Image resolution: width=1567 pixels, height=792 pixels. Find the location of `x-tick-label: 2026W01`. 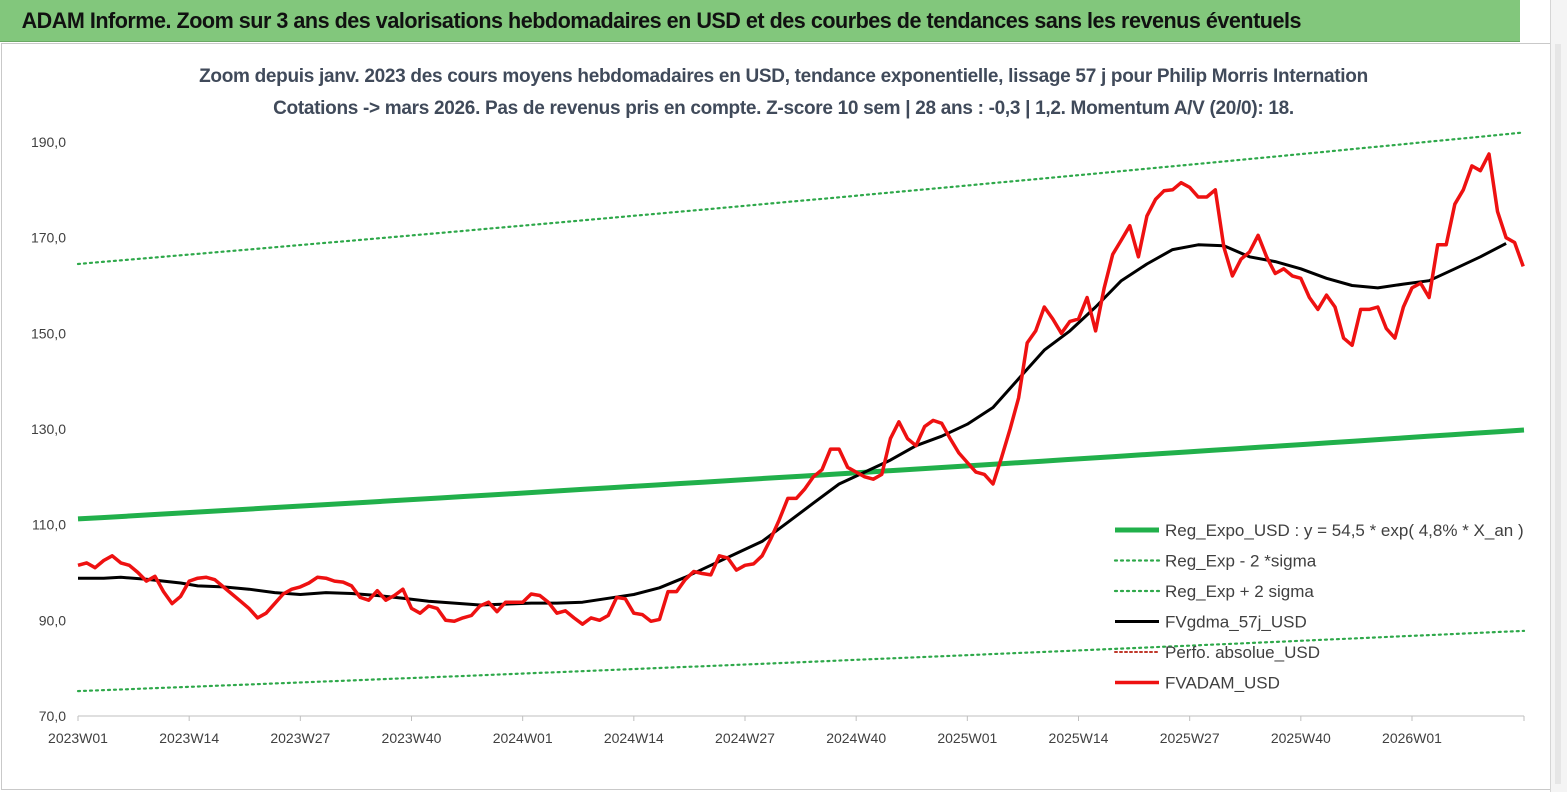

x-tick-label: 2026W01 is located at coordinates (1412, 738).